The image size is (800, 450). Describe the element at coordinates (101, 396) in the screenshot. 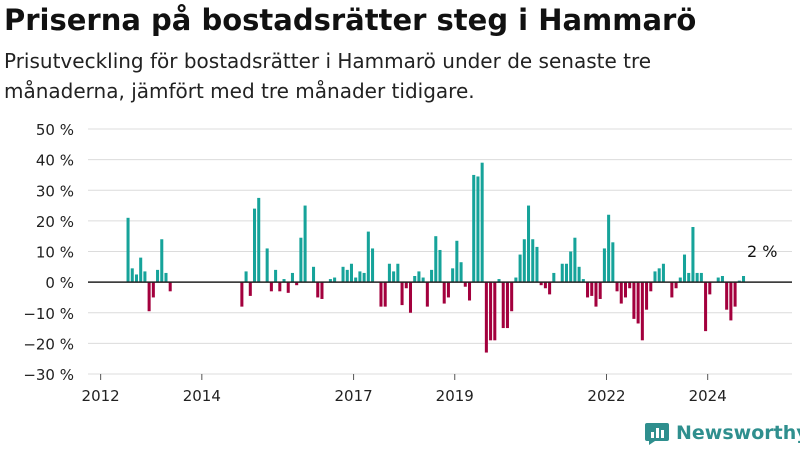

I see `x-tick-label: 2012` at that location.